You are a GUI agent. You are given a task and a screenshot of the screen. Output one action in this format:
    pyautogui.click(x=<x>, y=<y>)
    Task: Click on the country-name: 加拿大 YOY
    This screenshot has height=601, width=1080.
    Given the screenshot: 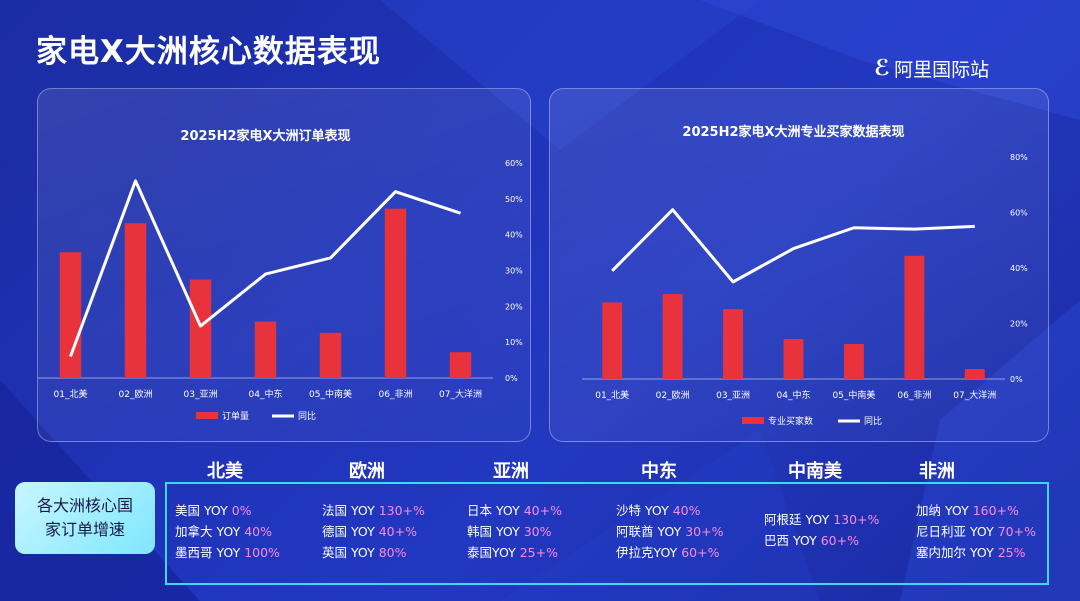 What is the action you would take?
    pyautogui.click(x=210, y=531)
    